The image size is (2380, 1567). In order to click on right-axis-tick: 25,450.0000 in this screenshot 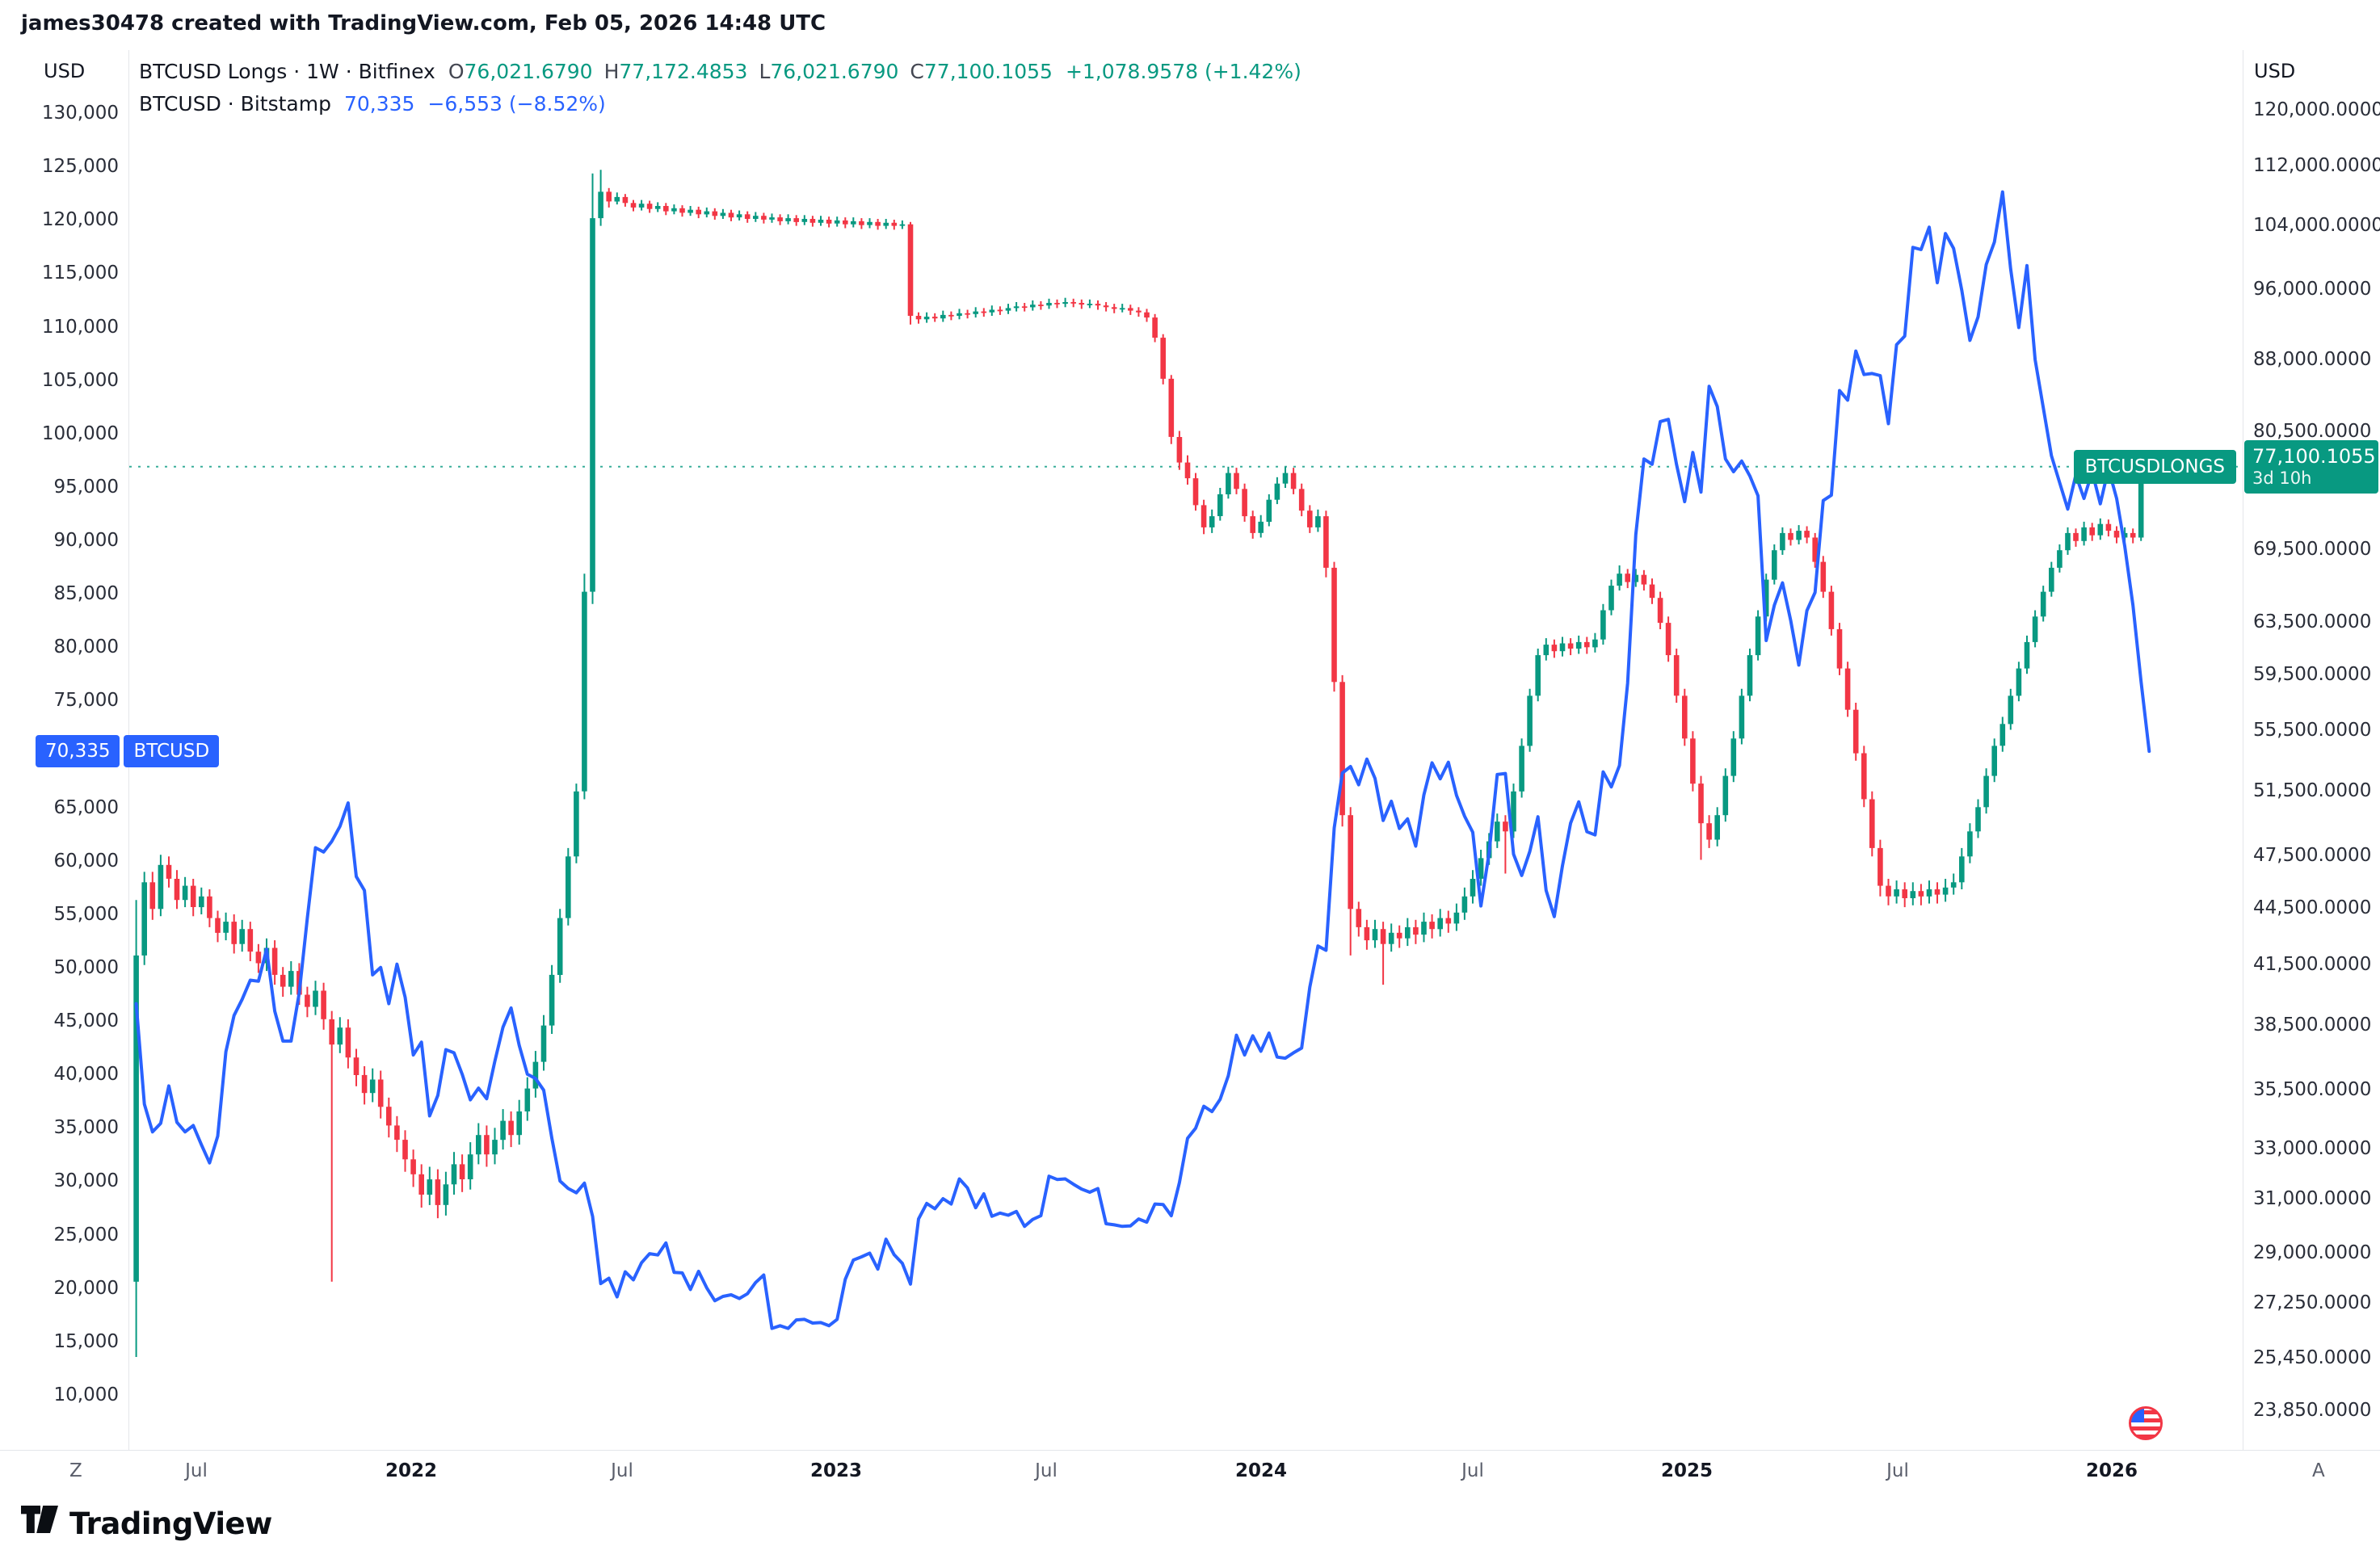, I will do `click(2312, 1357)`.